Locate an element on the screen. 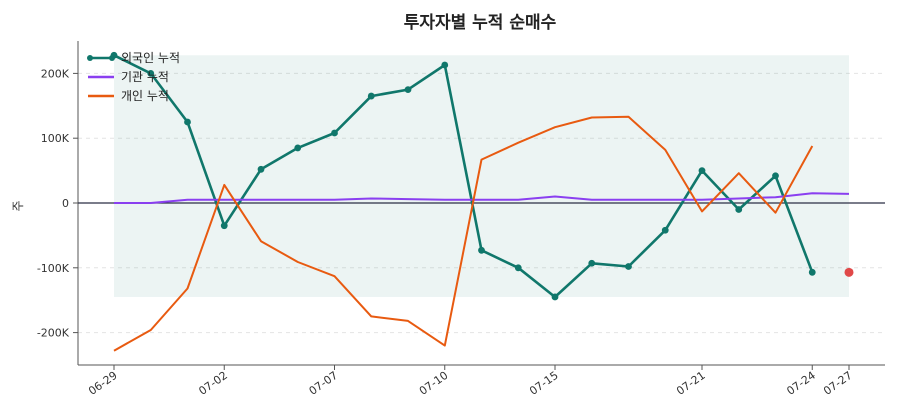 The image size is (900, 420). x-tick-label: 07-21 is located at coordinates (691, 383).